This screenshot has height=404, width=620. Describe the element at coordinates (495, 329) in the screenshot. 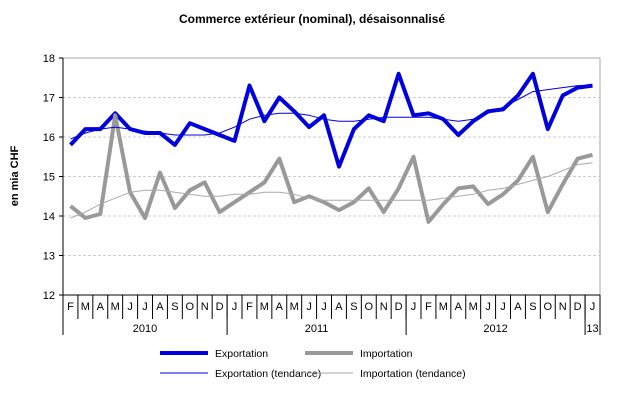

I see `year-label: 2012` at that location.